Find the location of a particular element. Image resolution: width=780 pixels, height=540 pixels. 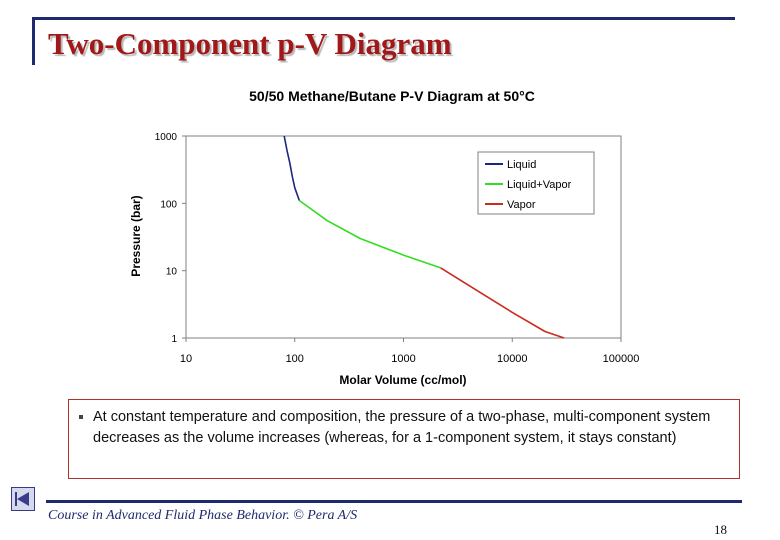

chart-title: 50/50 Methane/Butane P-V Diagram at 50°C is located at coordinates (392, 96).